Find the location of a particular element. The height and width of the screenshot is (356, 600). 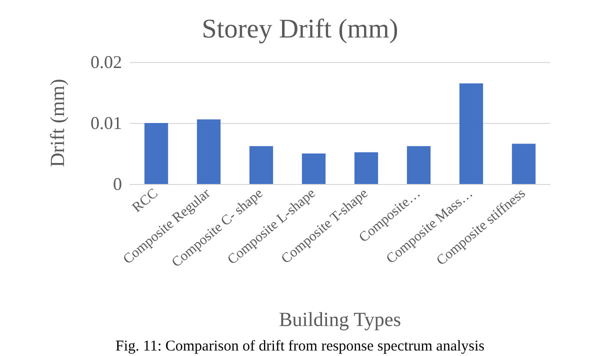

chart-title: Storey Drift (mm) is located at coordinates (300, 29).